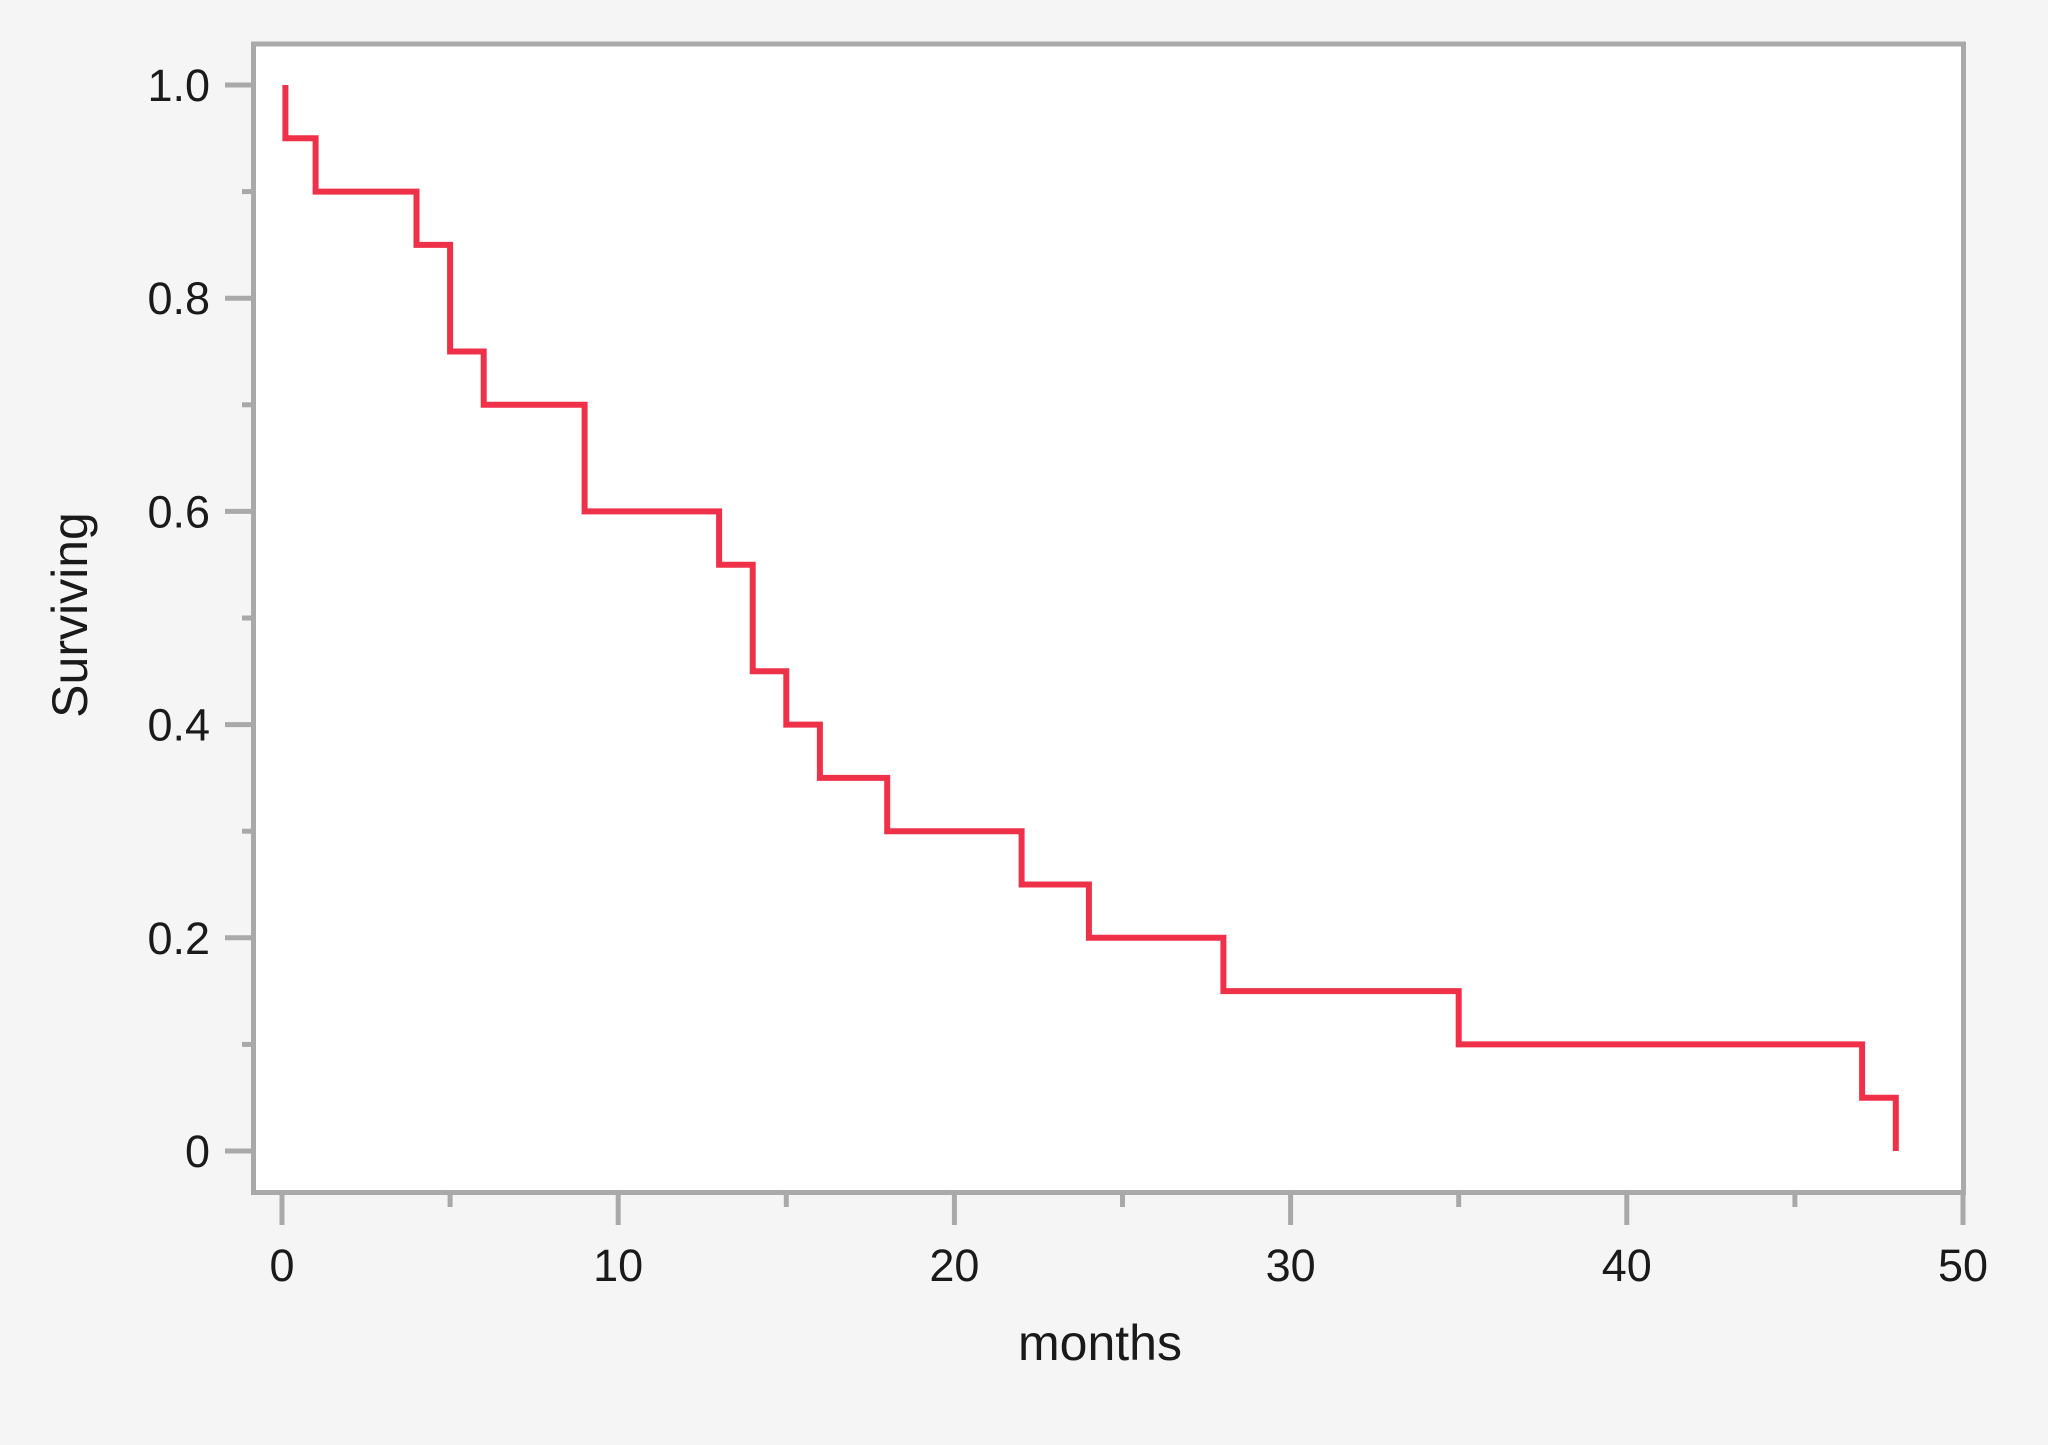 Image resolution: width=2048 pixels, height=1445 pixels. Describe the element at coordinates (1963, 1265) in the screenshot. I see `x-tick-label: 50` at that location.